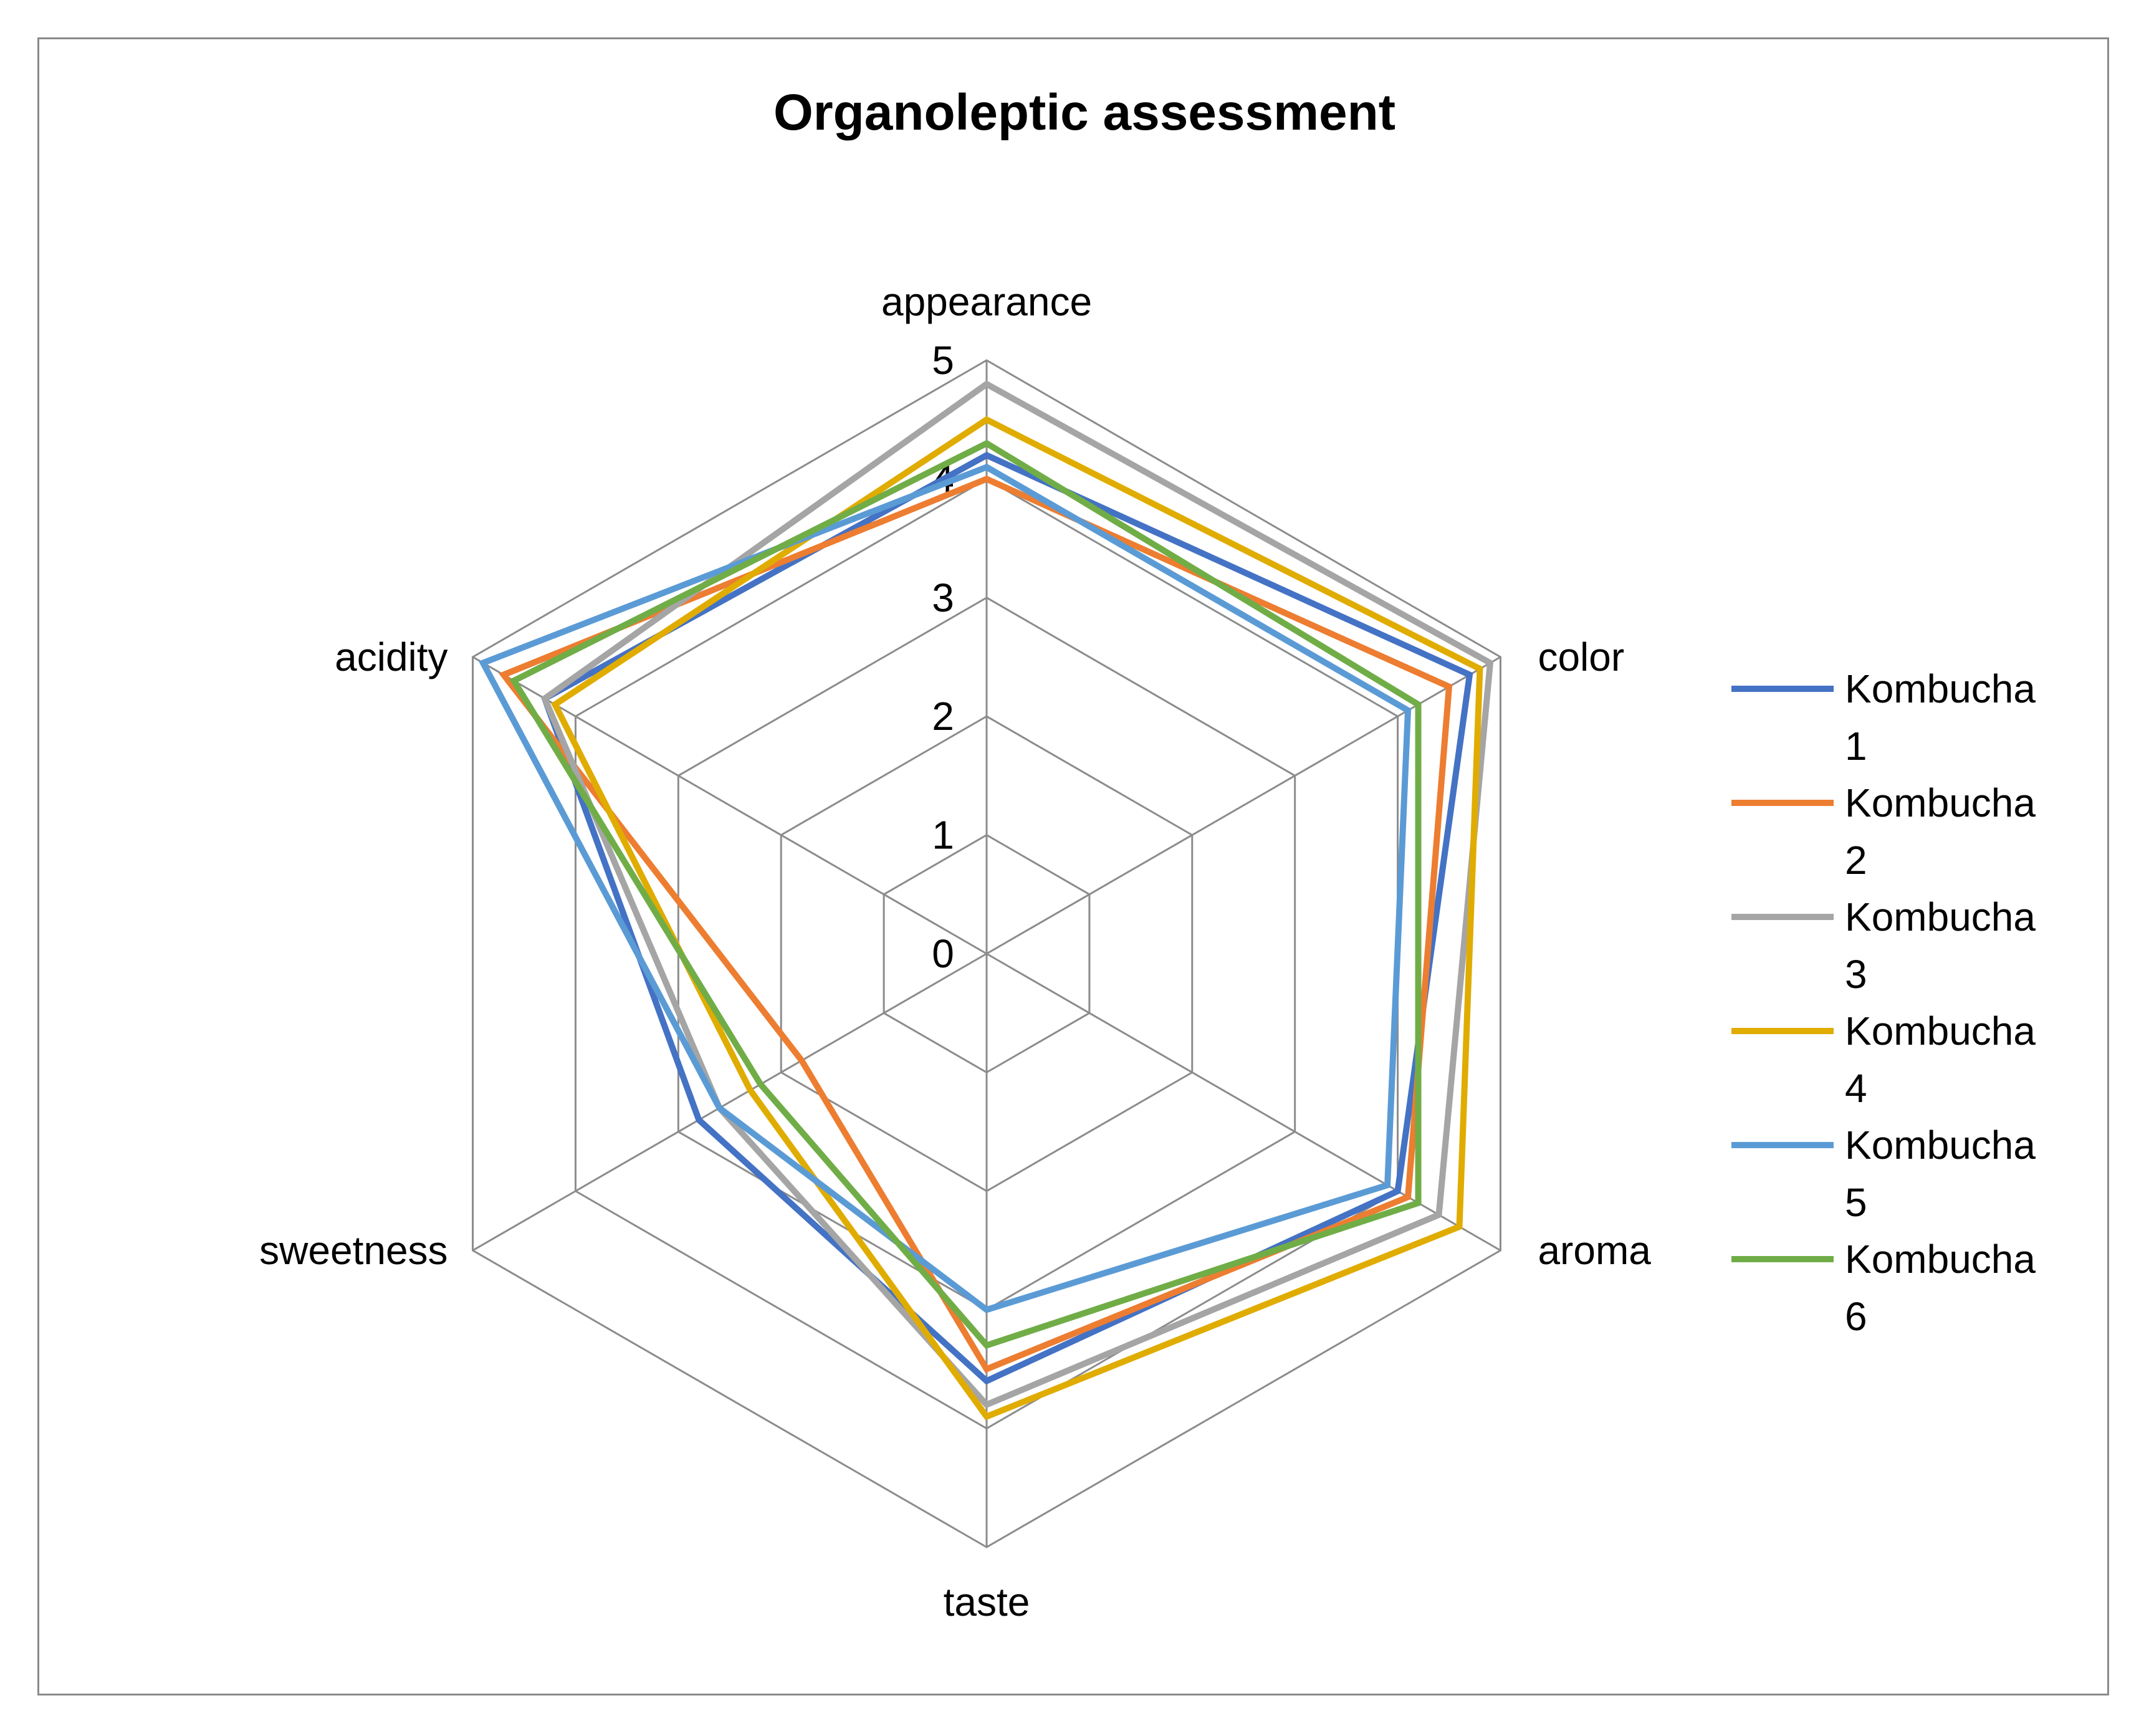 The height and width of the screenshot is (1736, 2149). What do you see at coordinates (943, 597) in the screenshot?
I see `tick-label-3: 3` at bounding box center [943, 597].